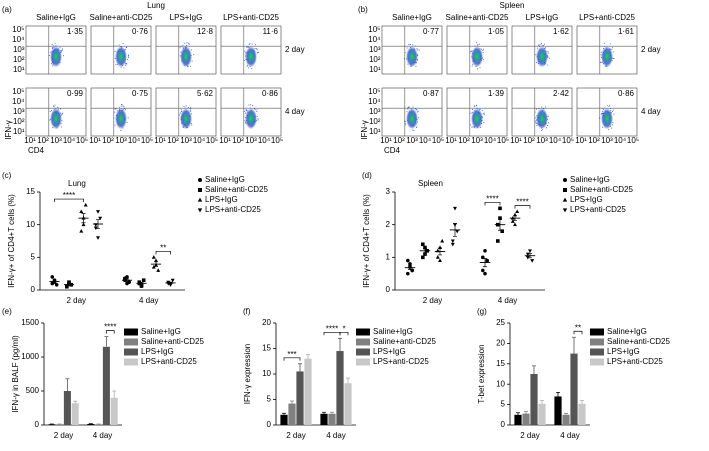  Describe the element at coordinates (496, 93) in the screenshot. I see `quadrant-percent: 1·39` at that location.